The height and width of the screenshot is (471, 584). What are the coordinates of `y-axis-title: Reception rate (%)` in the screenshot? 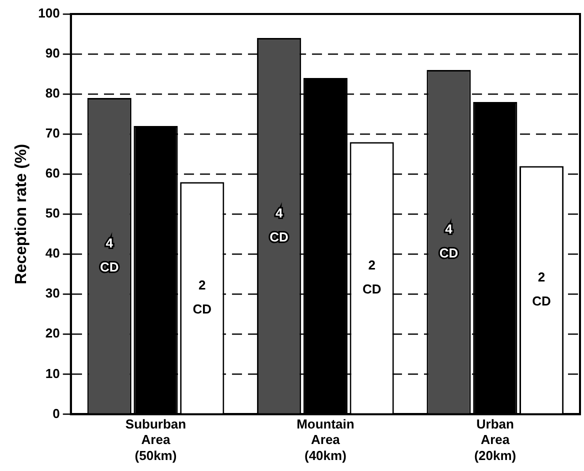 It's located at (21, 214).